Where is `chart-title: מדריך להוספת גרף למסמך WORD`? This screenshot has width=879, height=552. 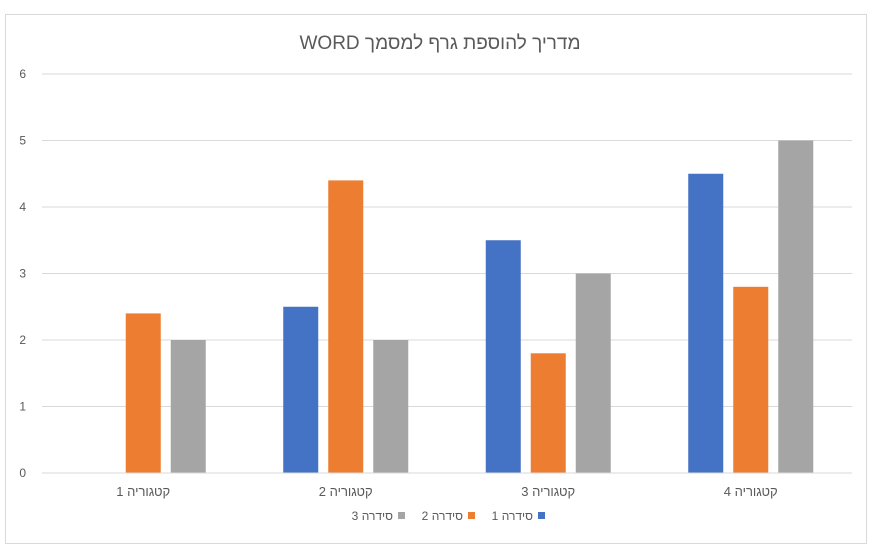
chart-title: מדריך להוספת גרף למסמך WORD is located at coordinates (439, 43).